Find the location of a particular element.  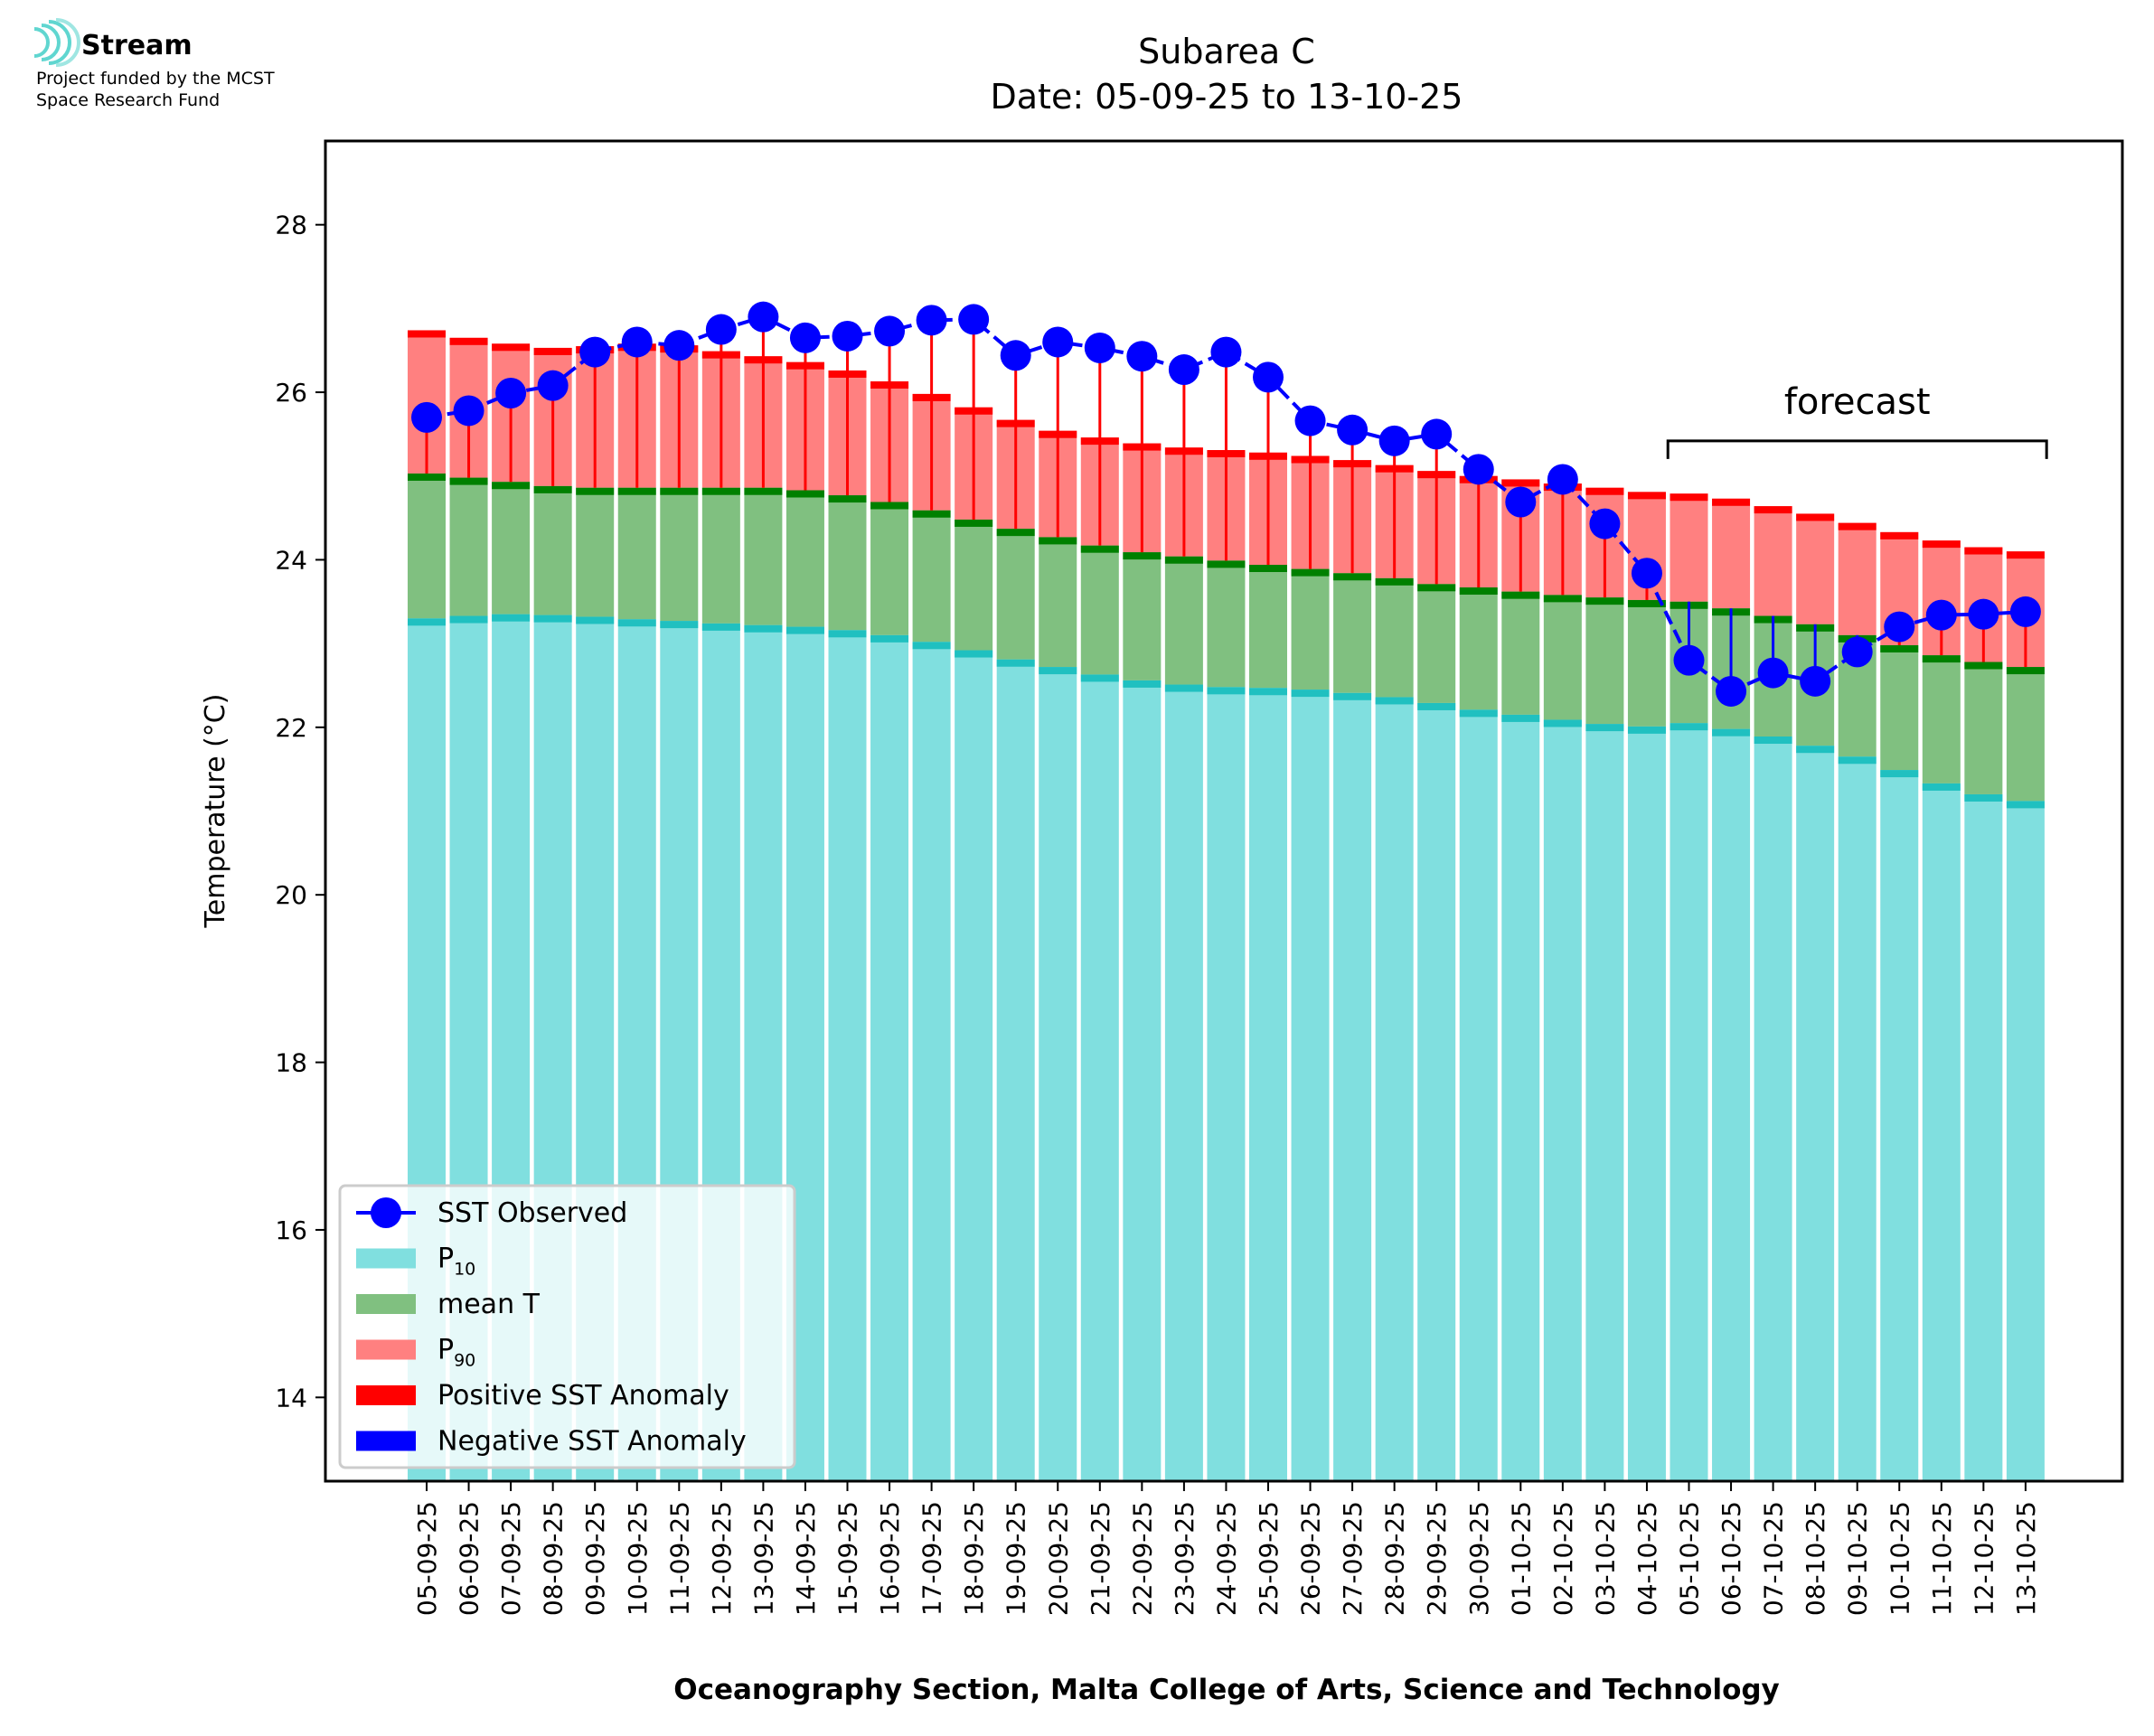

y-tick-label: 20 is located at coordinates (291, 895).